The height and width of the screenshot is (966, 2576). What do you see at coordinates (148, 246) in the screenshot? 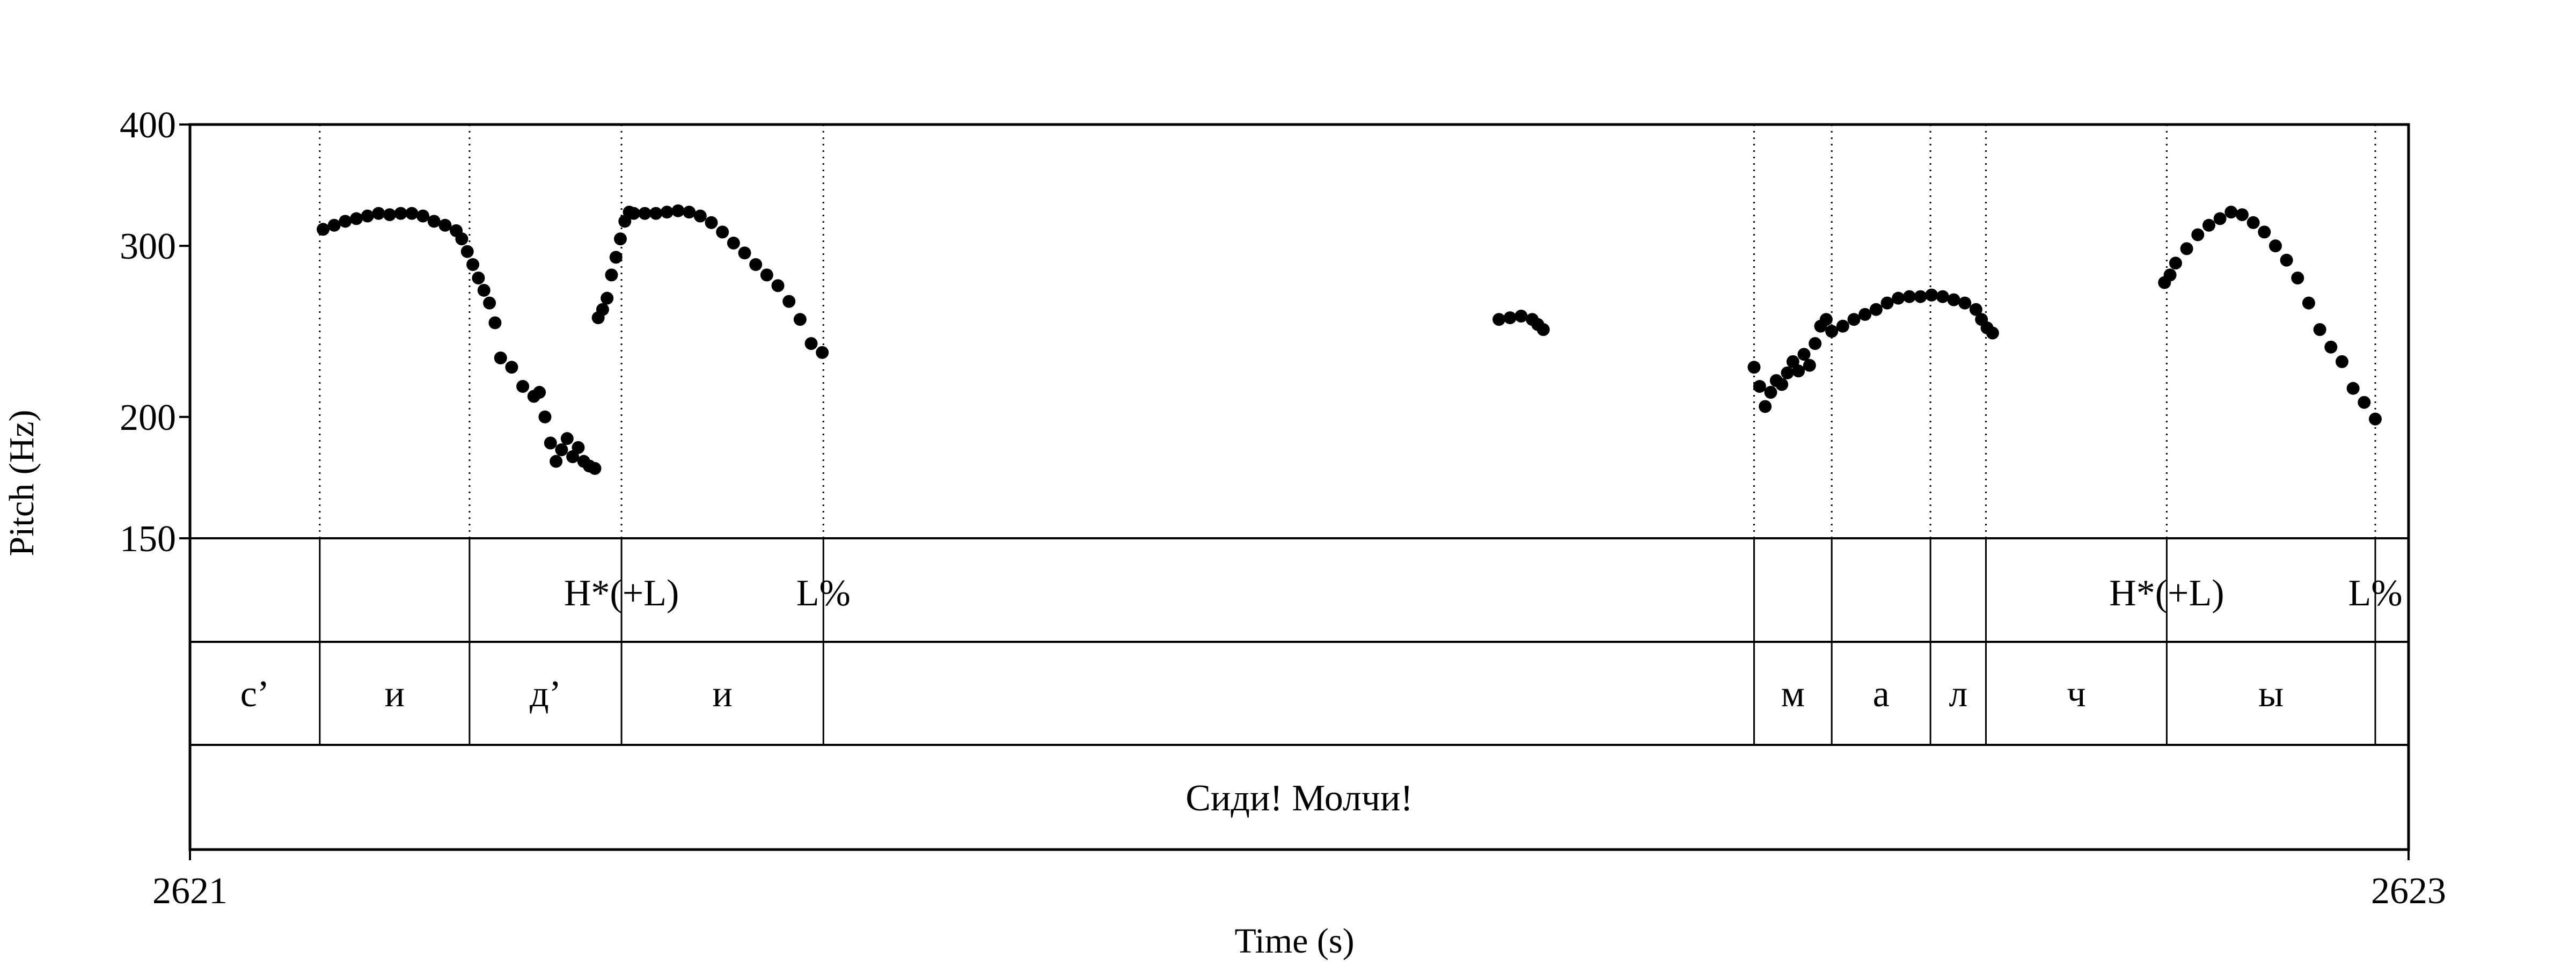
I see `y-tick-label: 300` at bounding box center [148, 246].